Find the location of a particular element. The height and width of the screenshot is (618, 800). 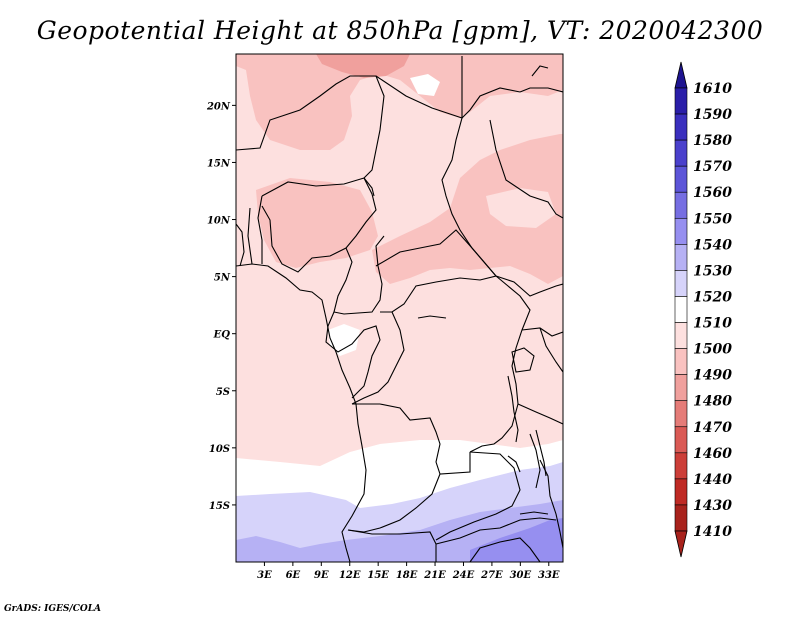

longitude-axis: 3E 6E 9E 12E 15E 18E 21E 24E 27E 30E 33E is located at coordinates (408, 571).